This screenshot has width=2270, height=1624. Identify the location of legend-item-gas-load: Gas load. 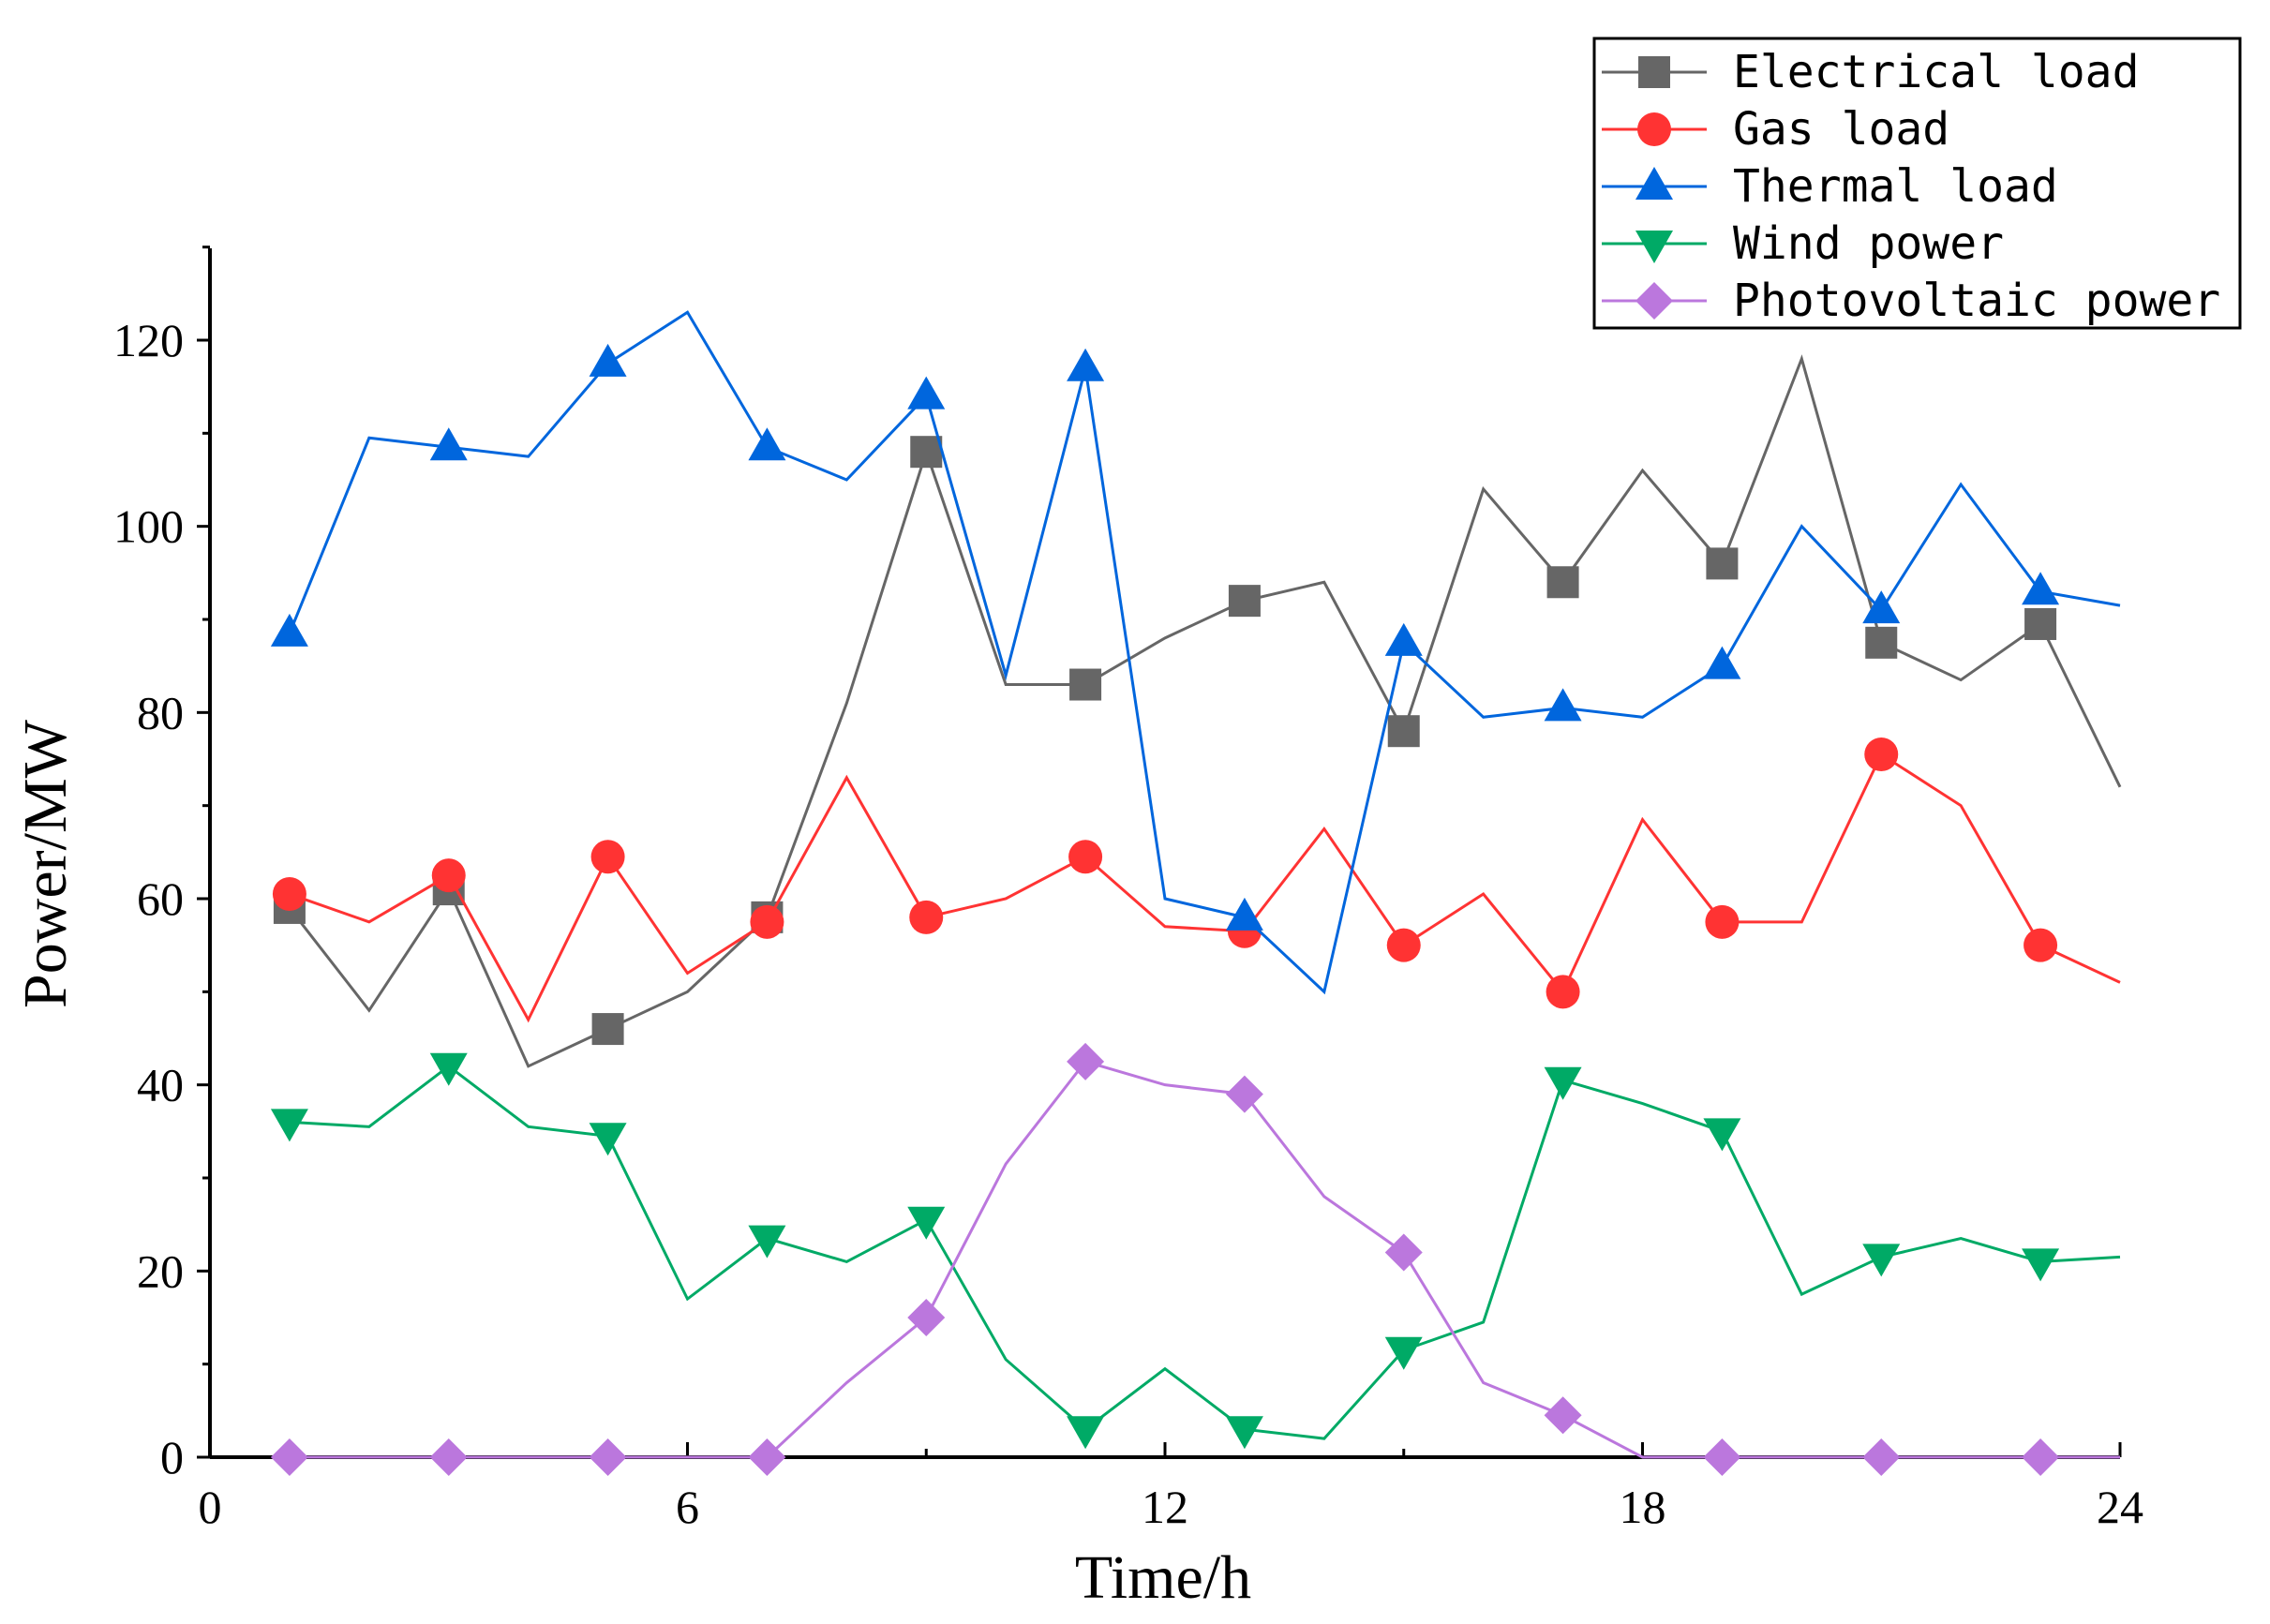
(1775, 129).